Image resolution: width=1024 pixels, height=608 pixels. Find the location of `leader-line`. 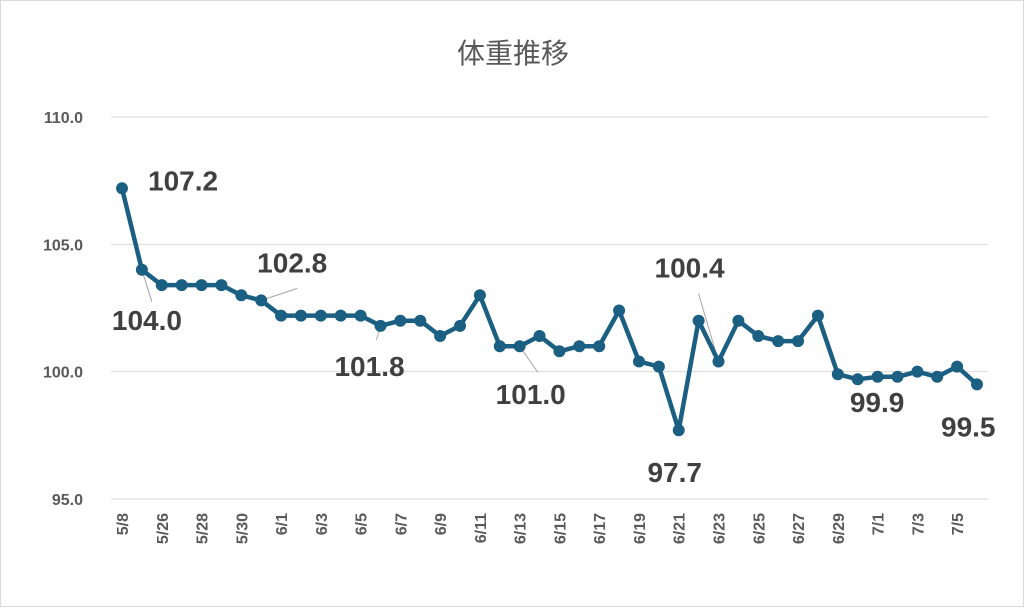

leader-line is located at coordinates (279, 294).